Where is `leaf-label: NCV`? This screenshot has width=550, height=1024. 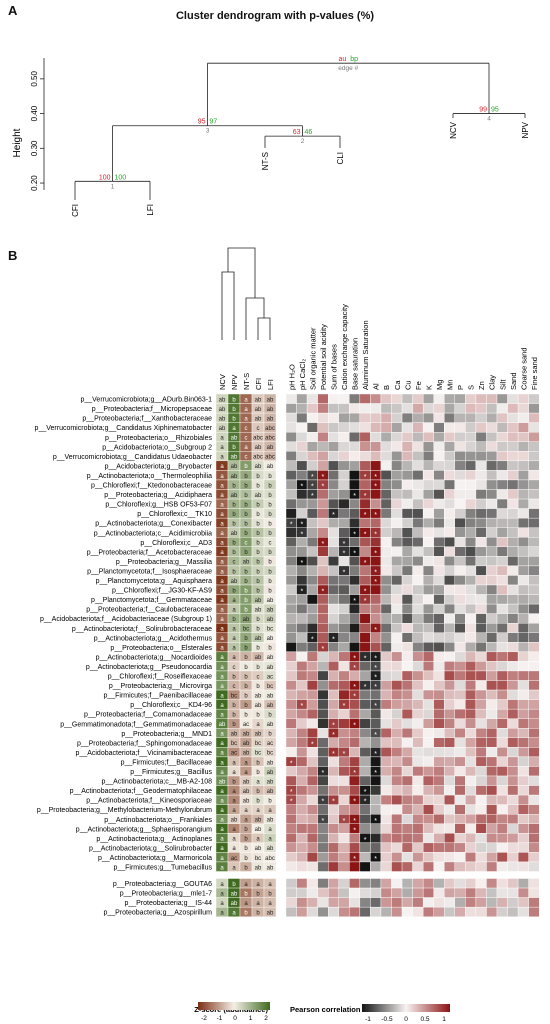
leaf-label: NCV is located at coordinates (453, 130).